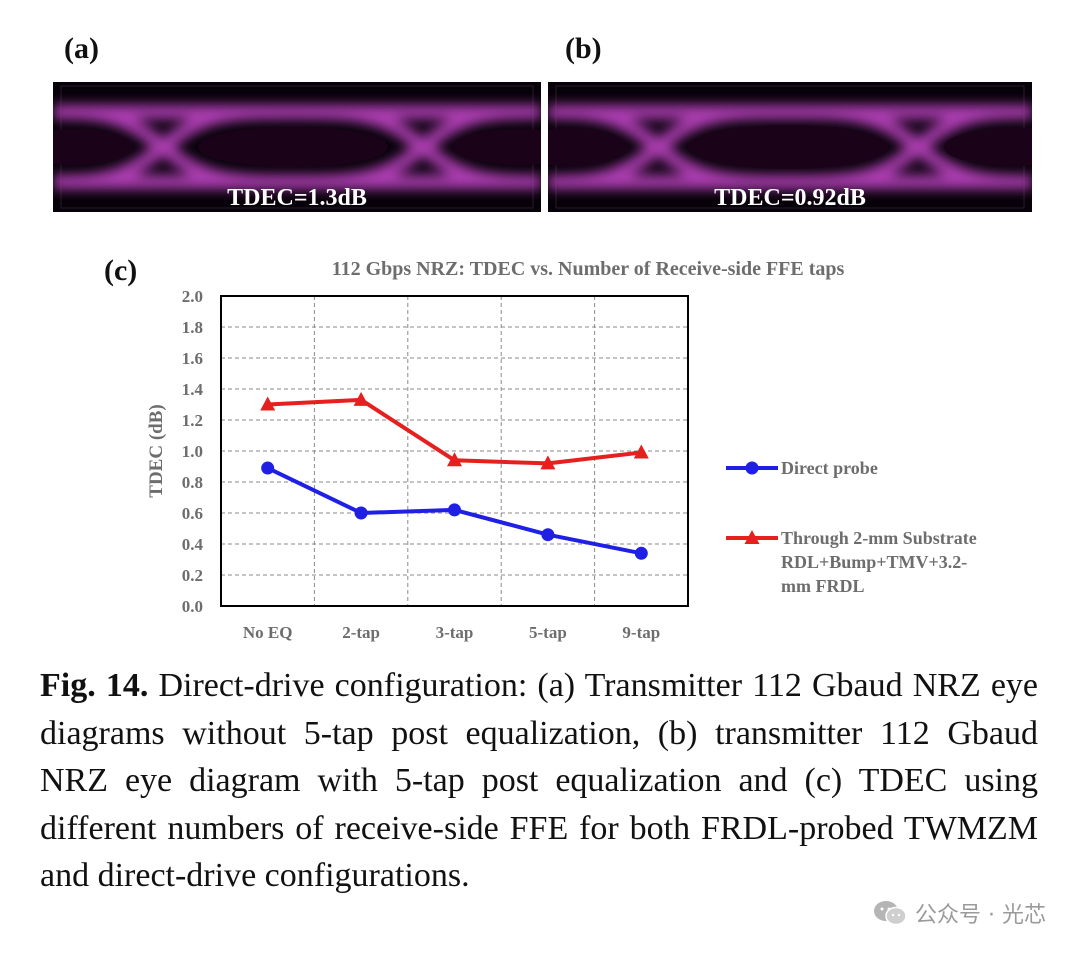 The image size is (1080, 960). I want to click on x-tick-label: 3-tap, so click(455, 632).